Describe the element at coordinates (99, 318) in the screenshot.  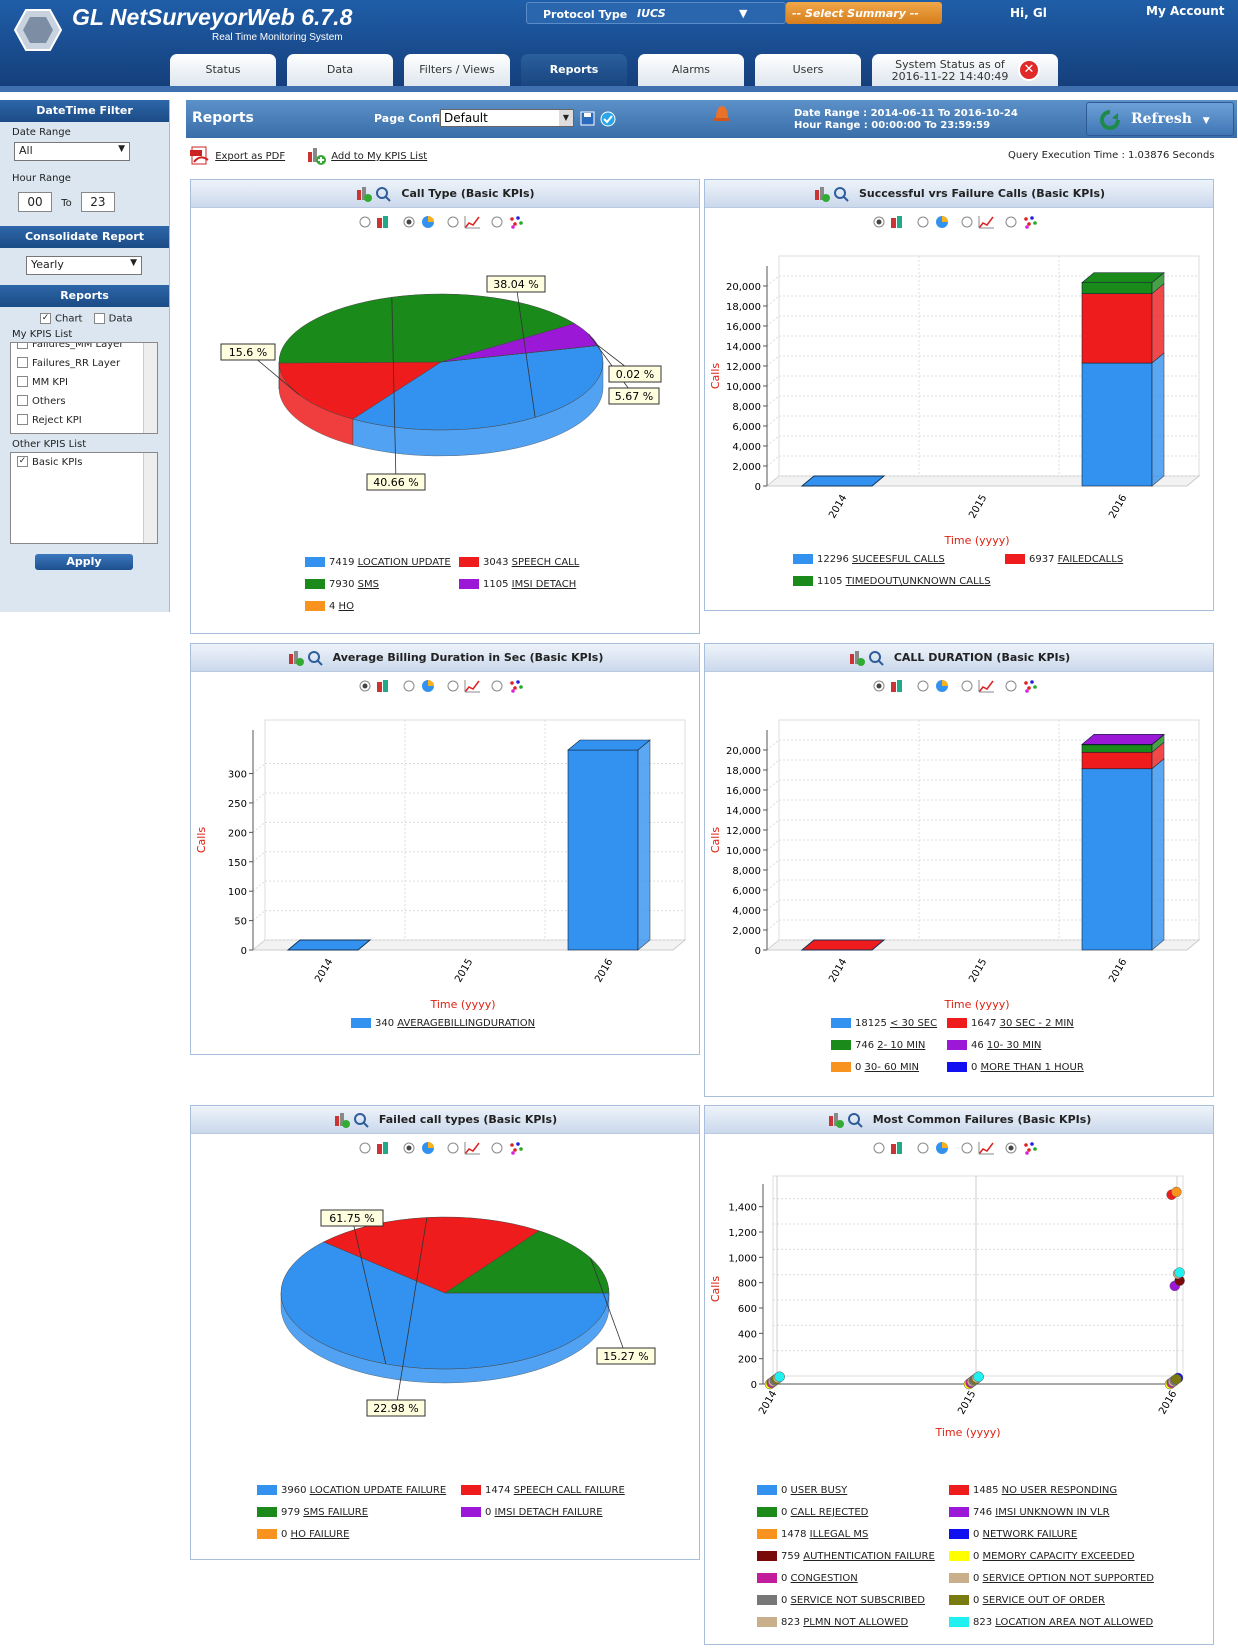
I see `data-checkbox` at that location.